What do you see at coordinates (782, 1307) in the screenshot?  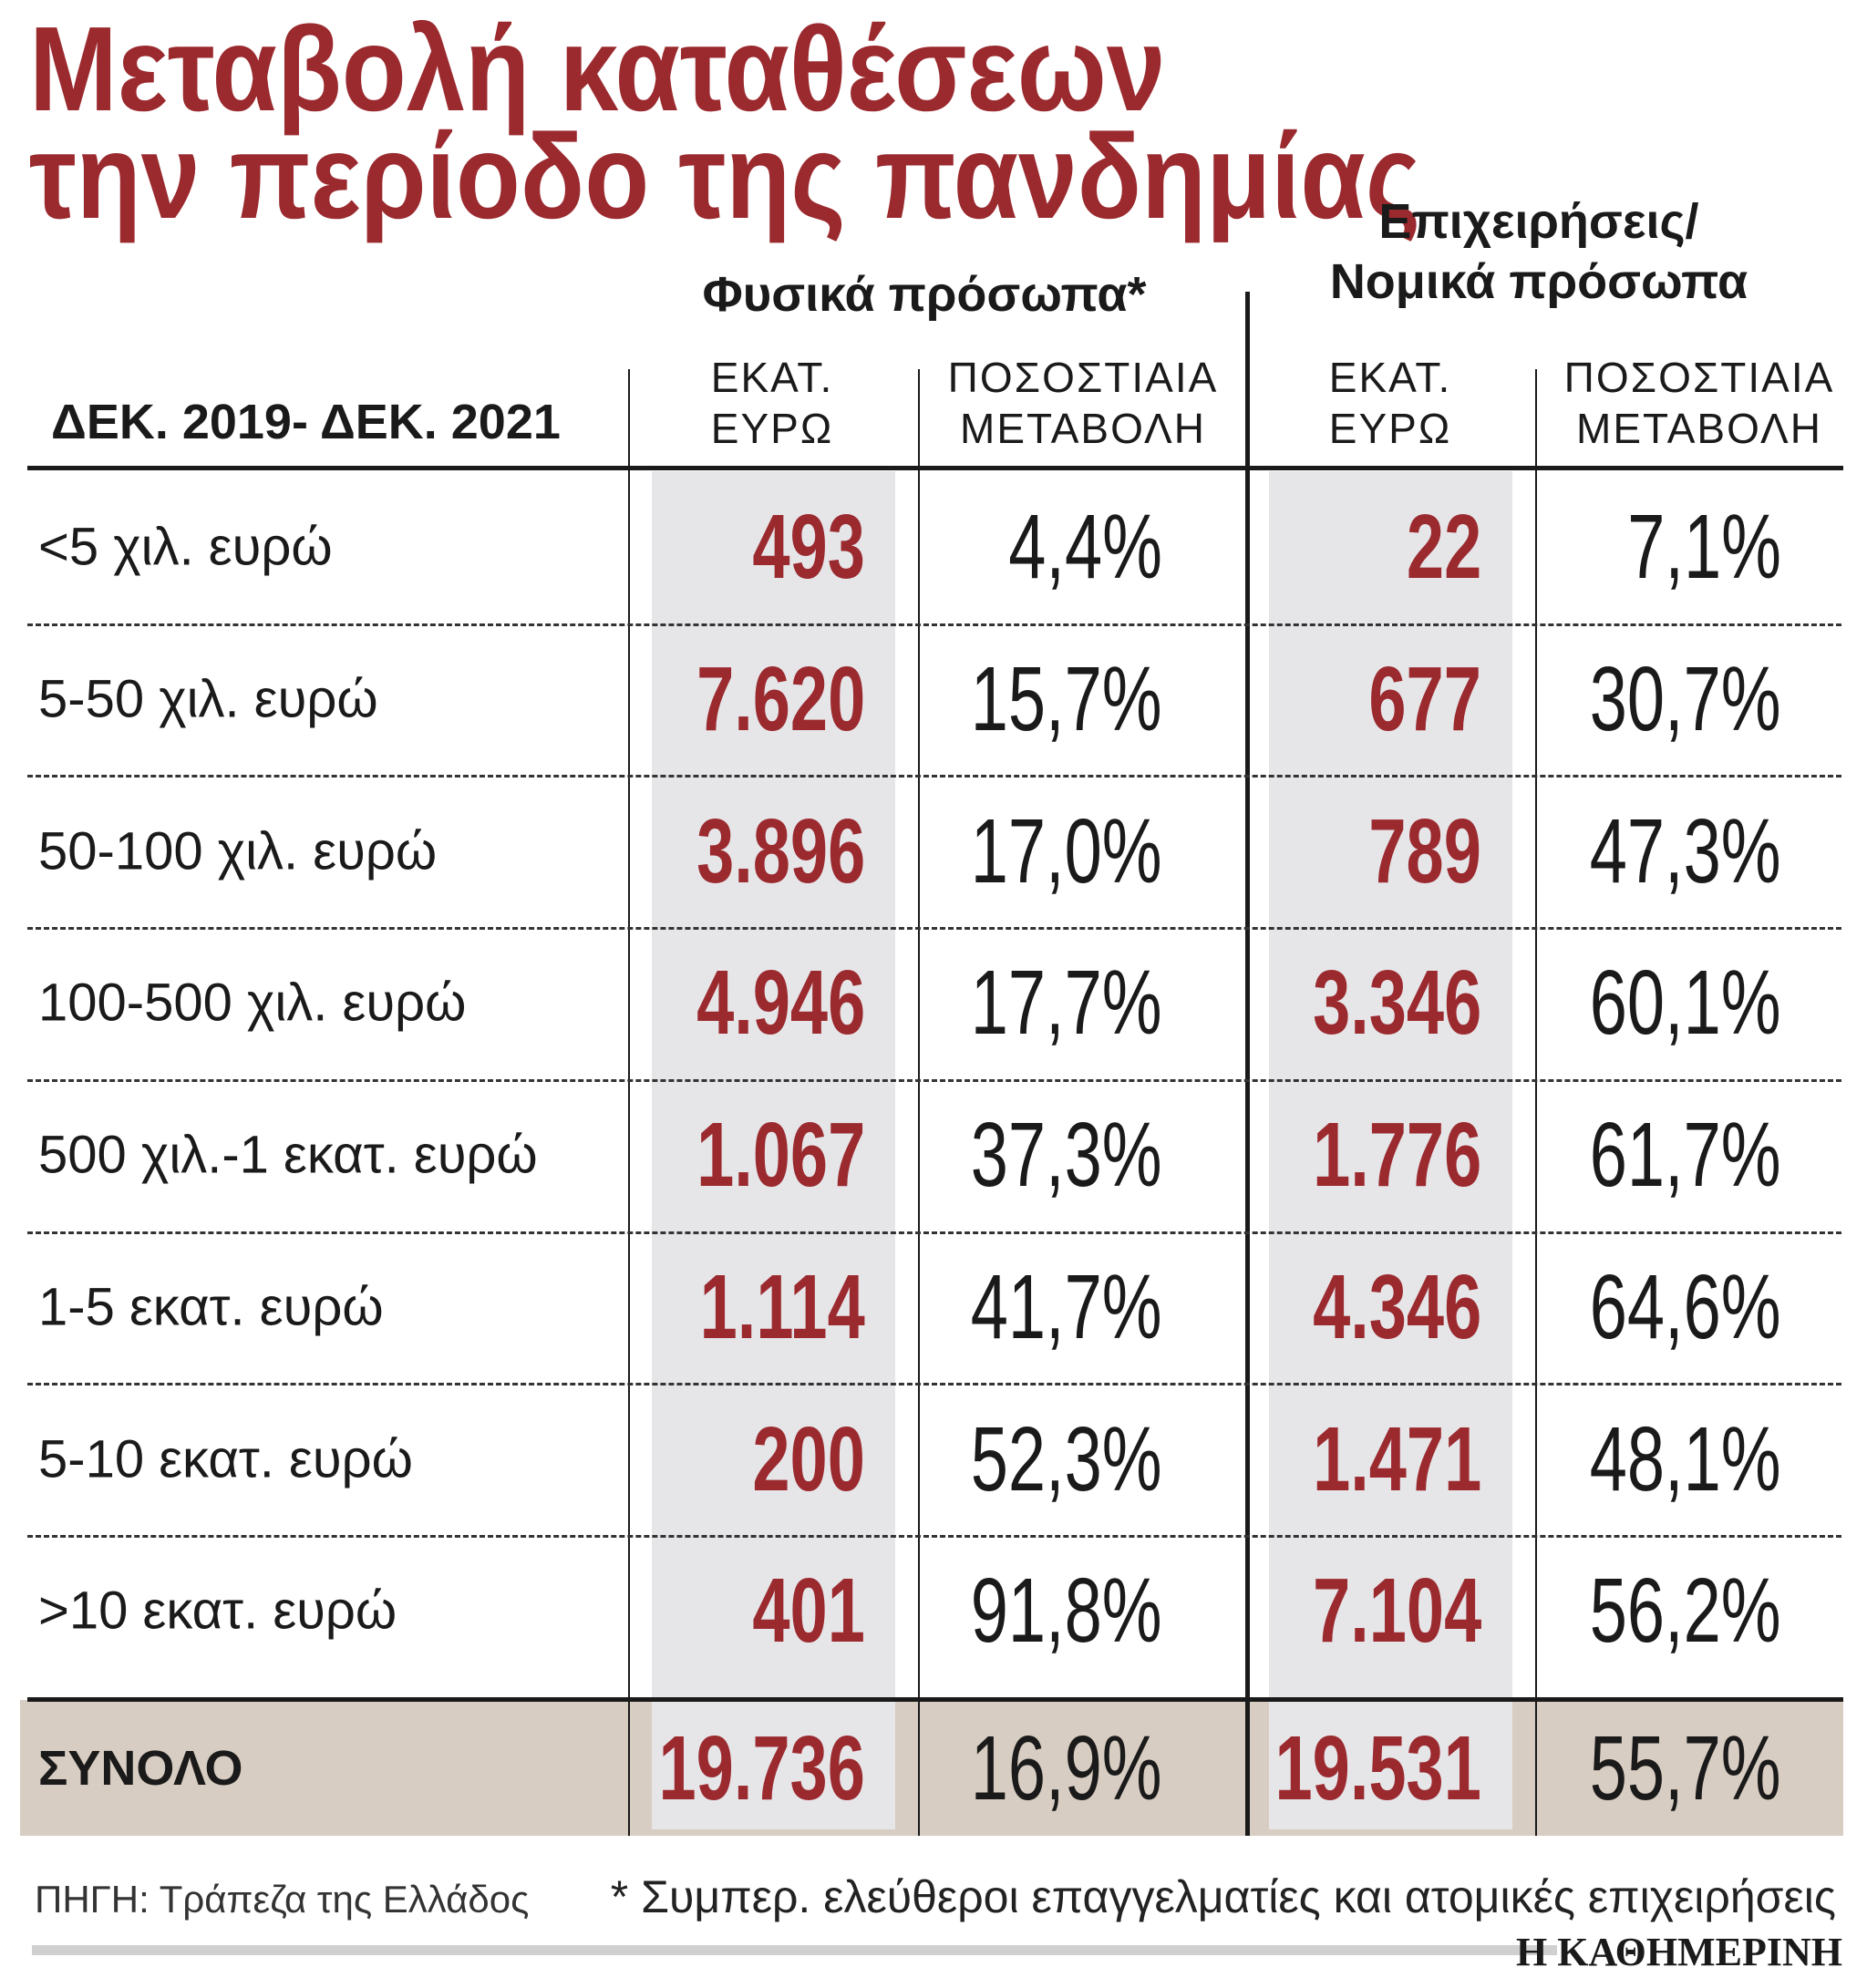 I see `amount: 1.114` at bounding box center [782, 1307].